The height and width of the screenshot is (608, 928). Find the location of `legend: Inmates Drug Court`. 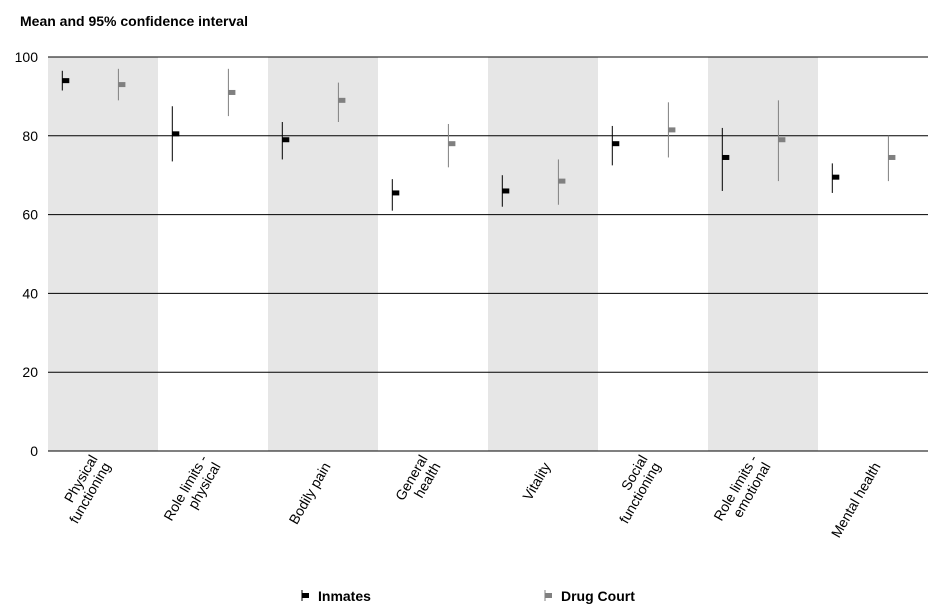

legend: Inmates Drug Court is located at coordinates (468, 596).